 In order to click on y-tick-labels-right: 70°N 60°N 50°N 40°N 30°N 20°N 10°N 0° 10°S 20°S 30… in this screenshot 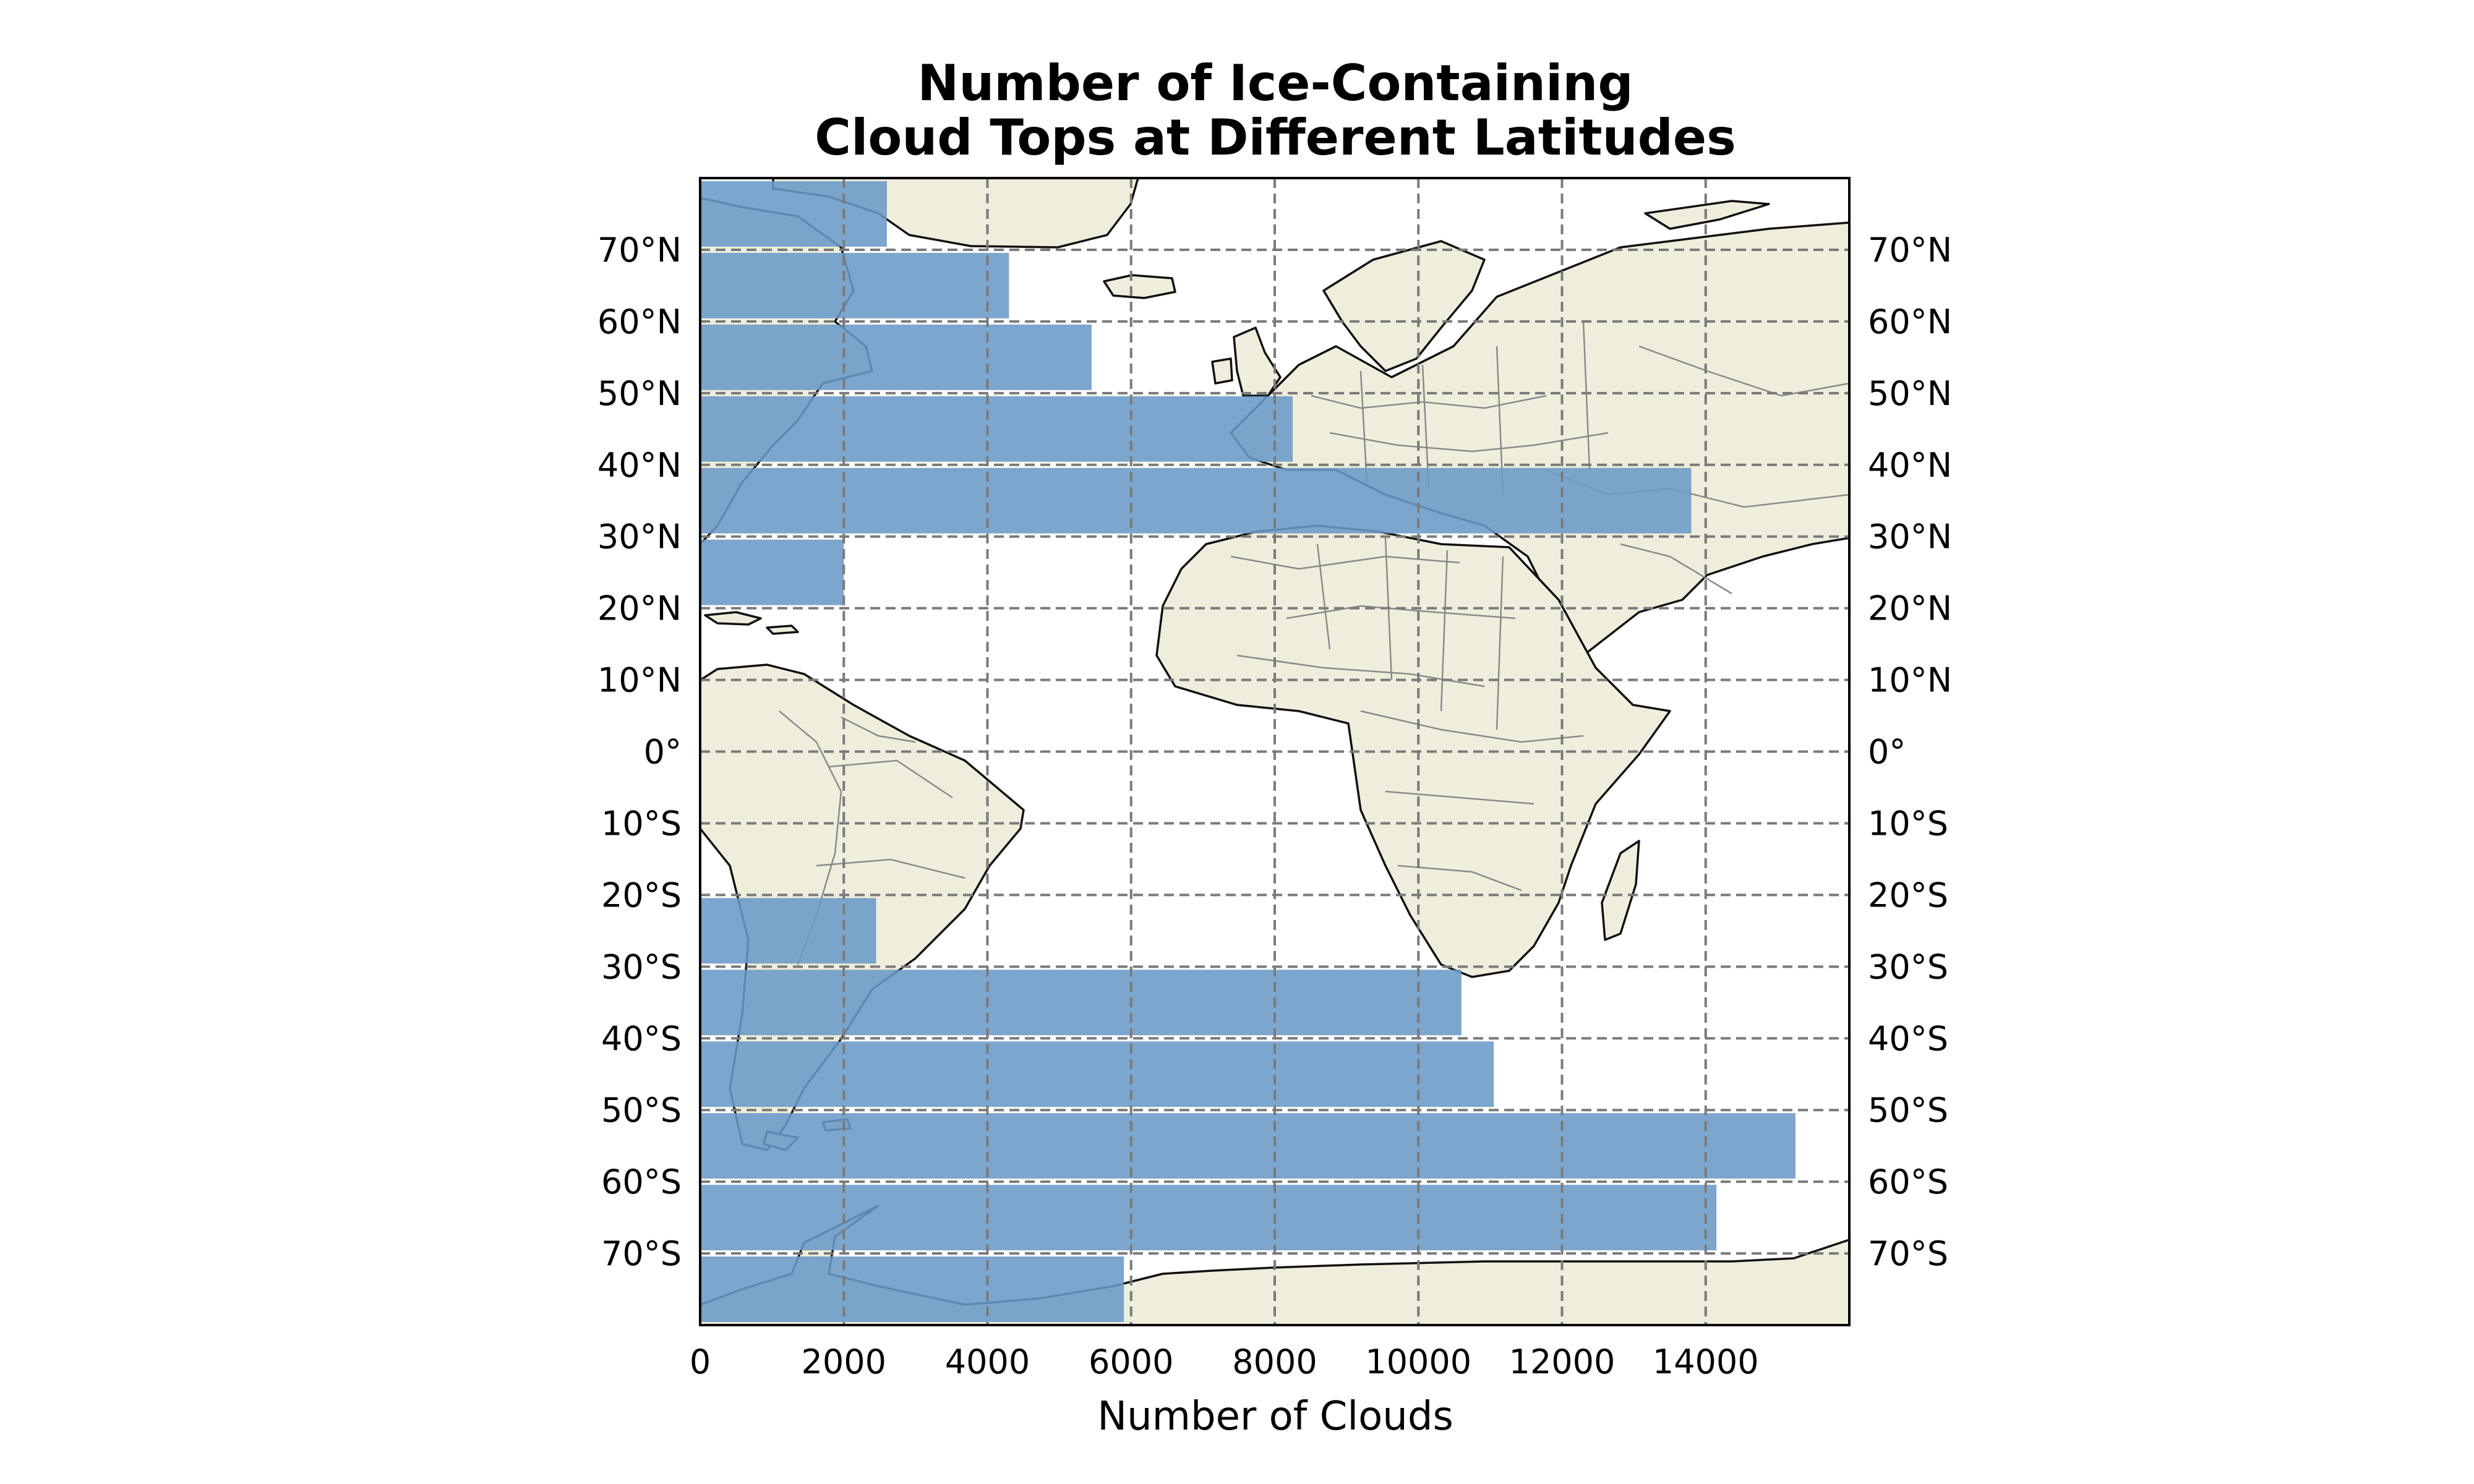, I will do `click(1910, 752)`.